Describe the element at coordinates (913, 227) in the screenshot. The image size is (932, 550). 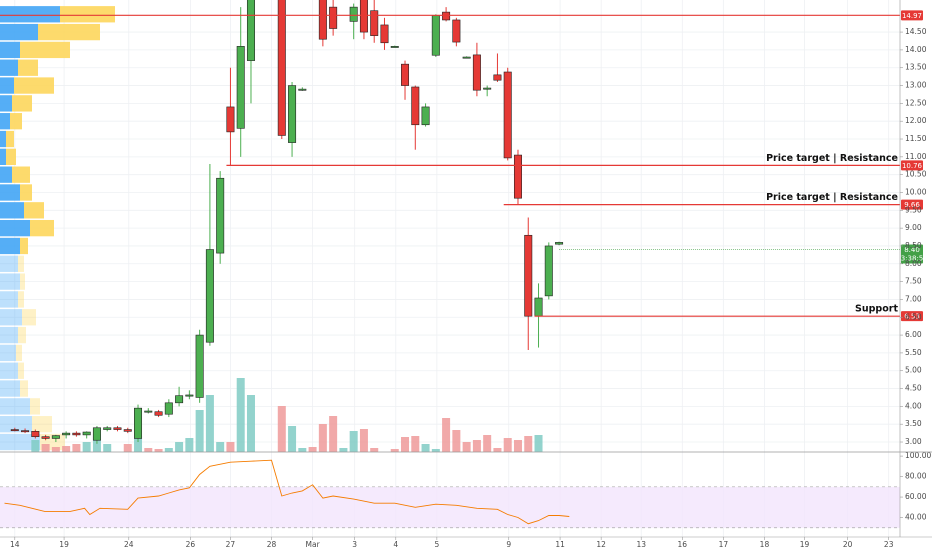
I see `y-tick-label: 9.00` at that location.